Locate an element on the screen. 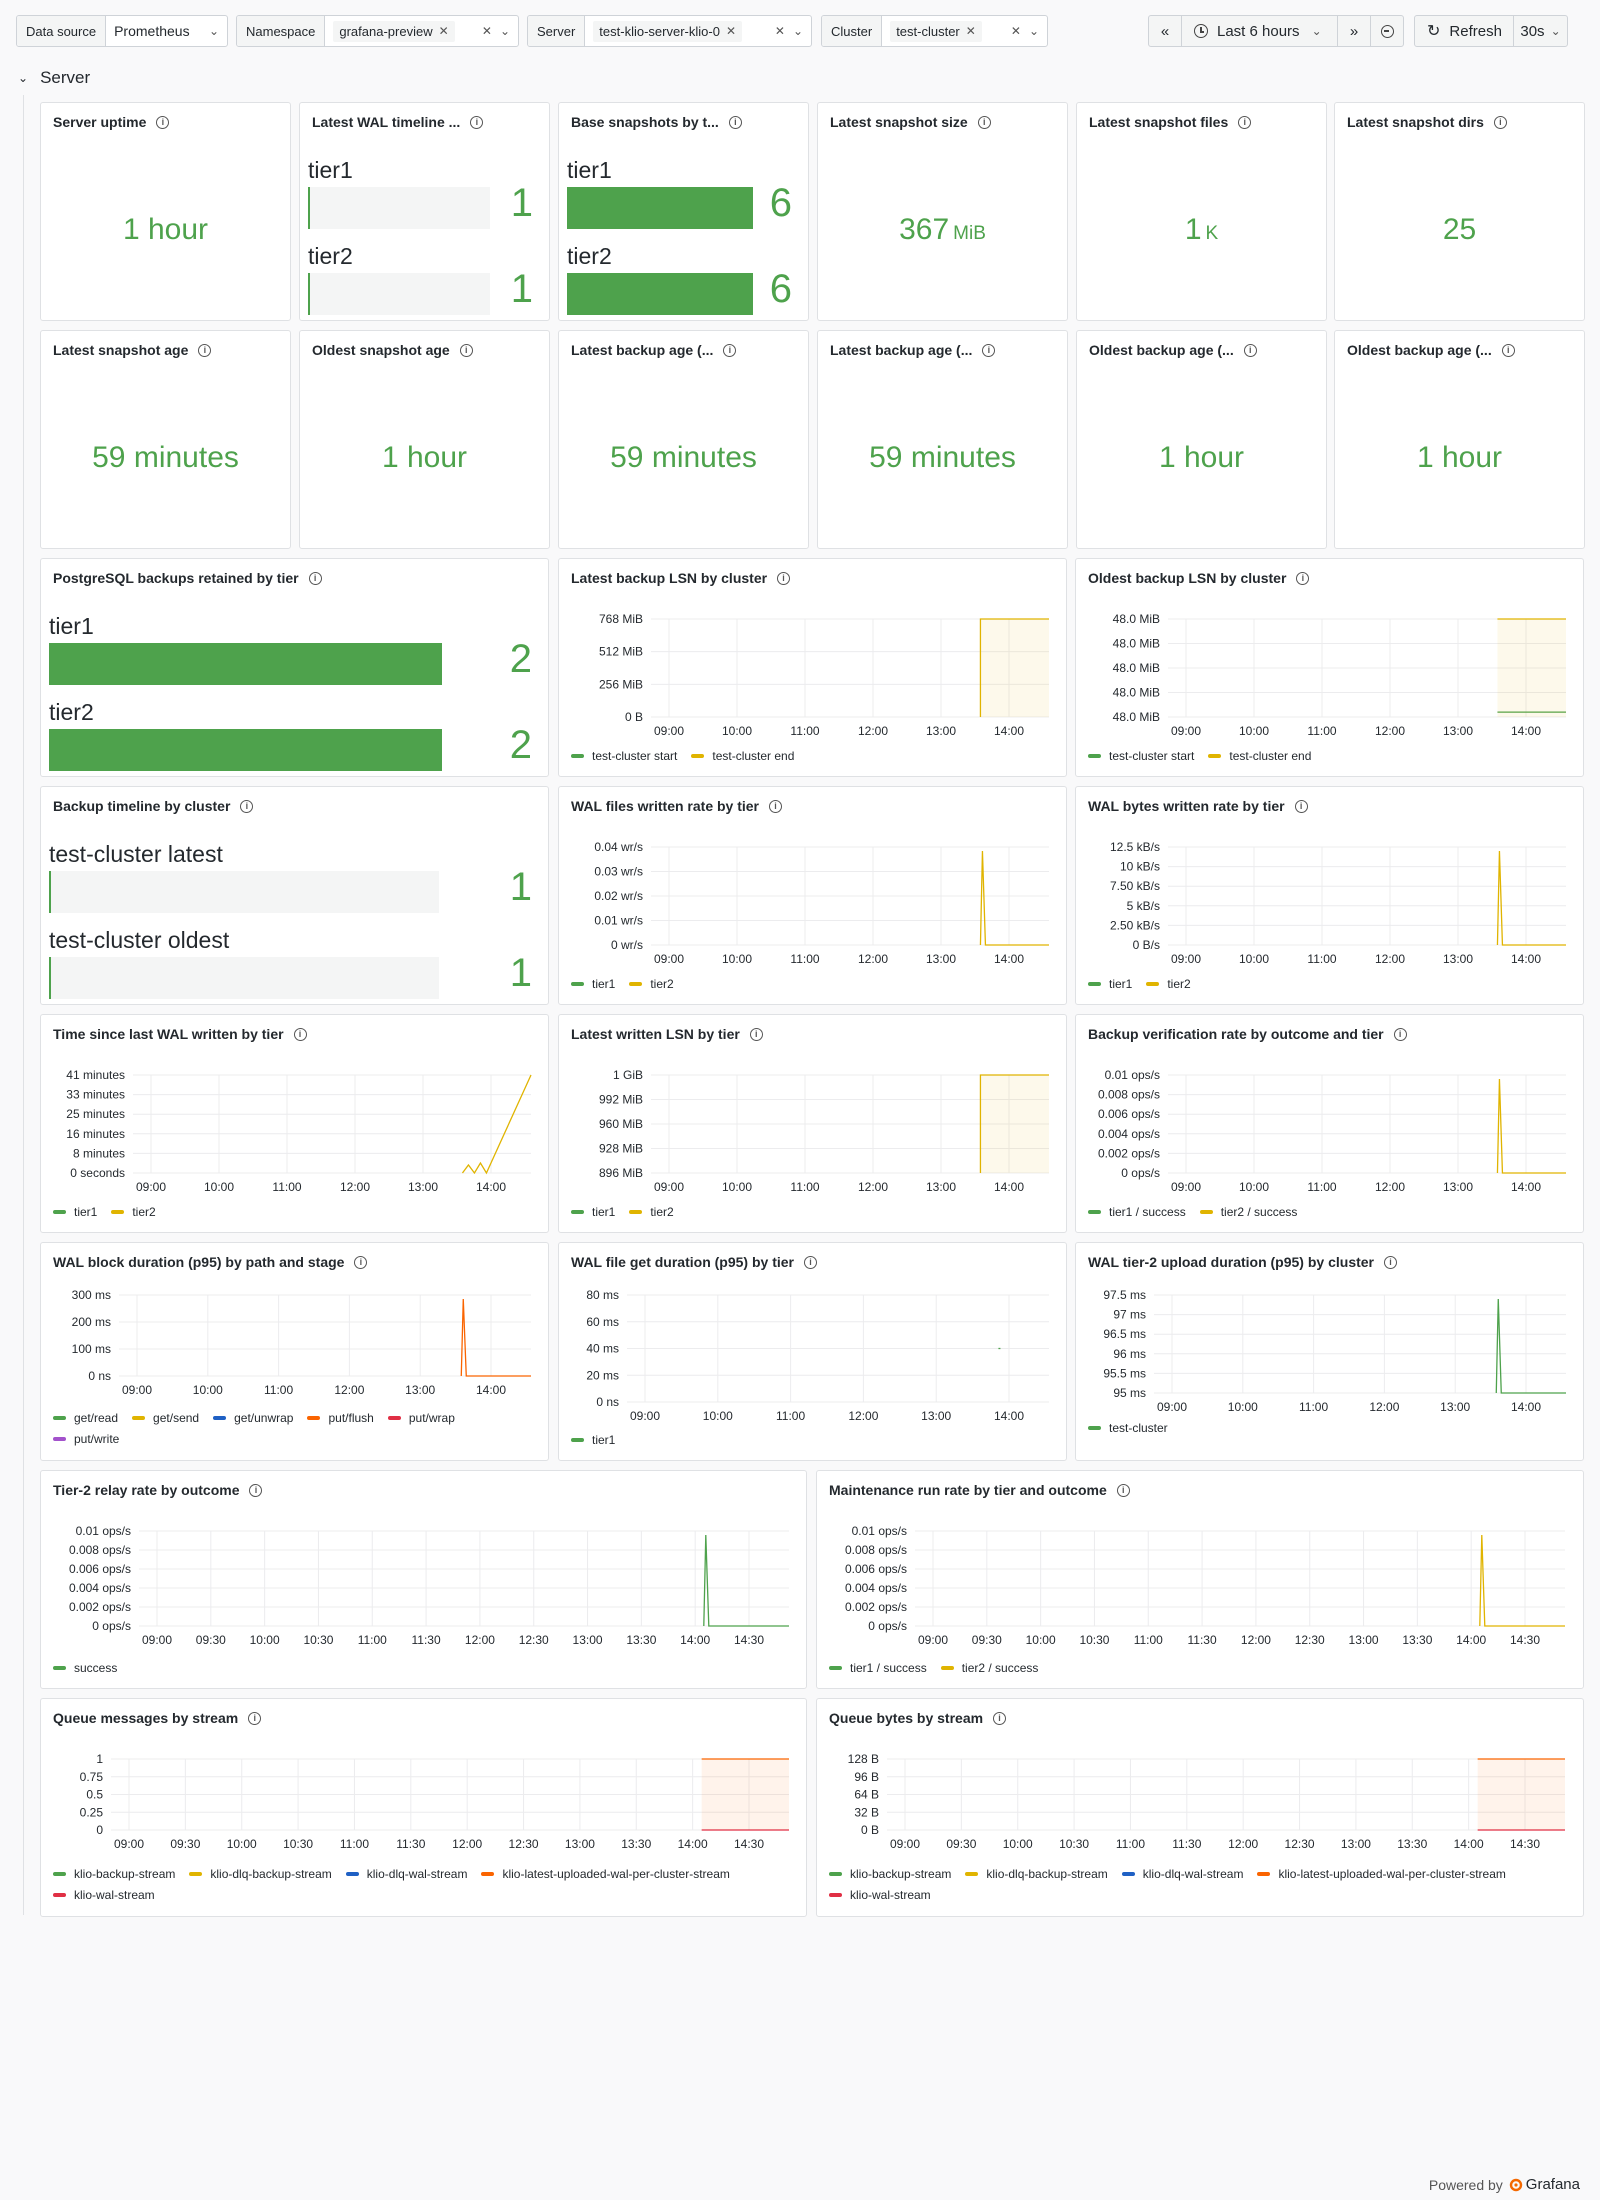  panel-latest-snapshot-age: Latest snapshot age i 59 minutes is located at coordinates (165, 439).